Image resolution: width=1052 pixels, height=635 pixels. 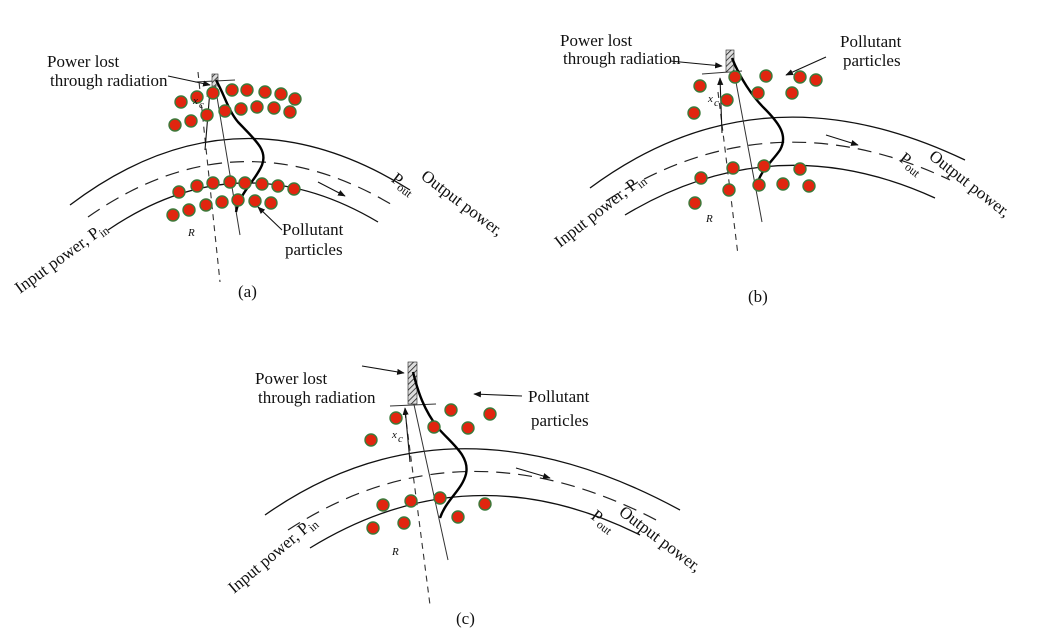 I want to click on fiber-inner-edge, so click(x=780, y=190).